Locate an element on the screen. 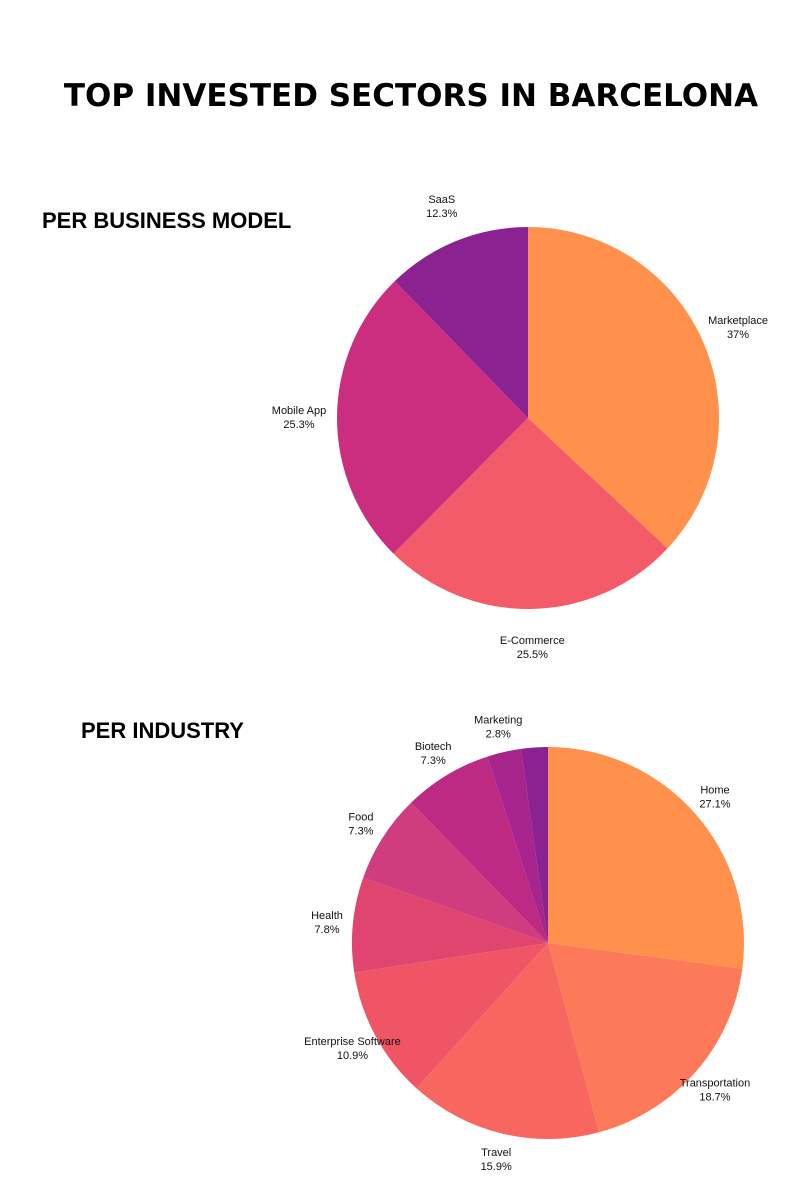 Image resolution: width=800 pixels, height=1200 pixels. industry-value-biotech: 7.3% is located at coordinates (433, 761).